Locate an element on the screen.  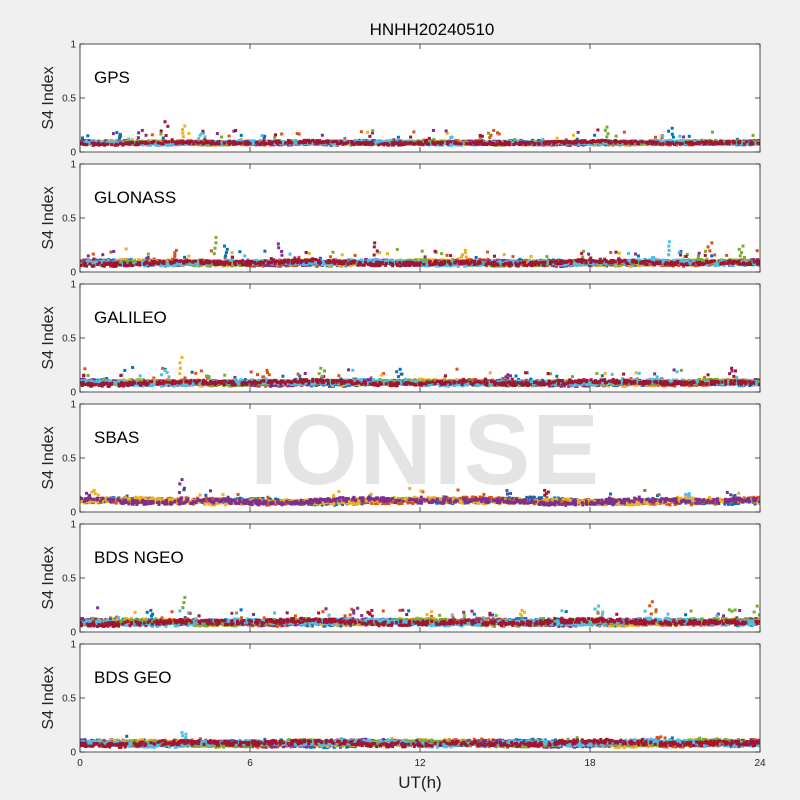
y-axis-label: S4 Index is located at coordinates (48, 97).